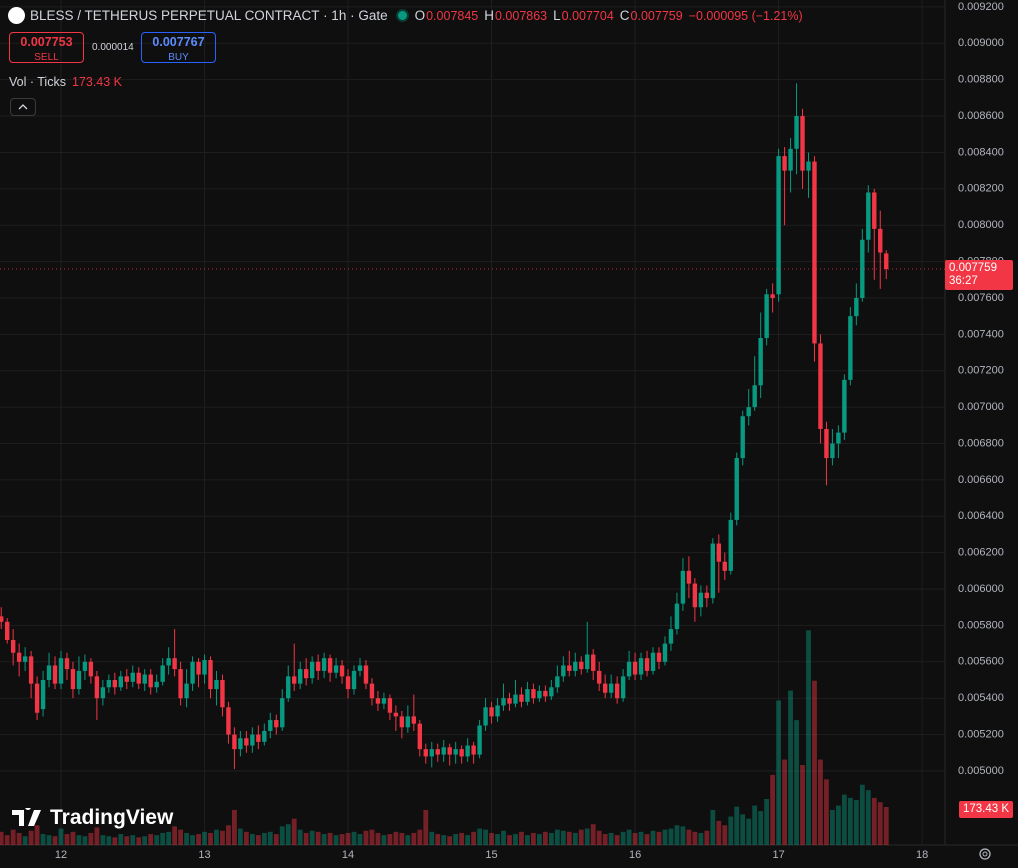 This screenshot has height=868, width=1018. I want to click on ohlc-value: 0.007863, so click(521, 15).